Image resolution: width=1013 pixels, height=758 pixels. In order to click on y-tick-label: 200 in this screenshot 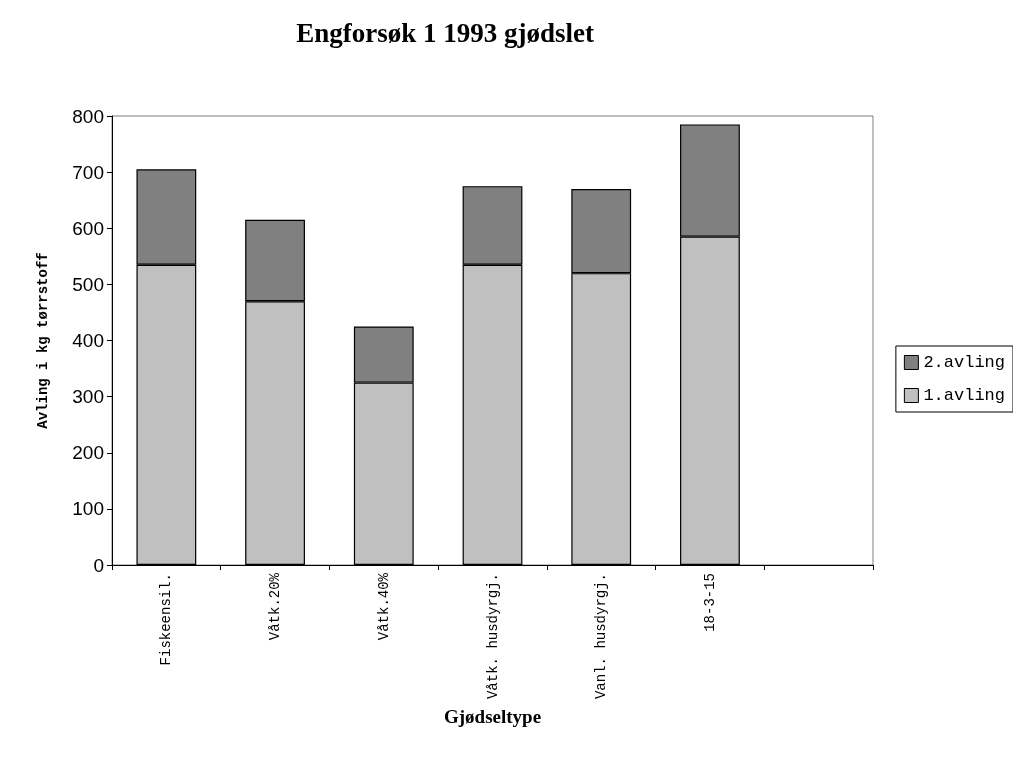, I will do `click(88, 453)`.